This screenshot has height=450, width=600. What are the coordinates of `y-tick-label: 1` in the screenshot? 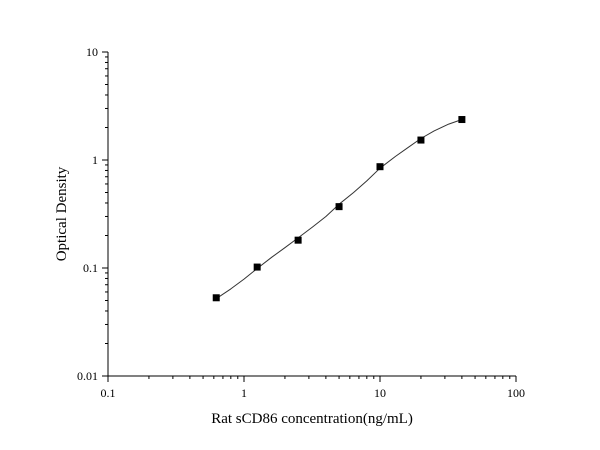 It's located at (95, 160).